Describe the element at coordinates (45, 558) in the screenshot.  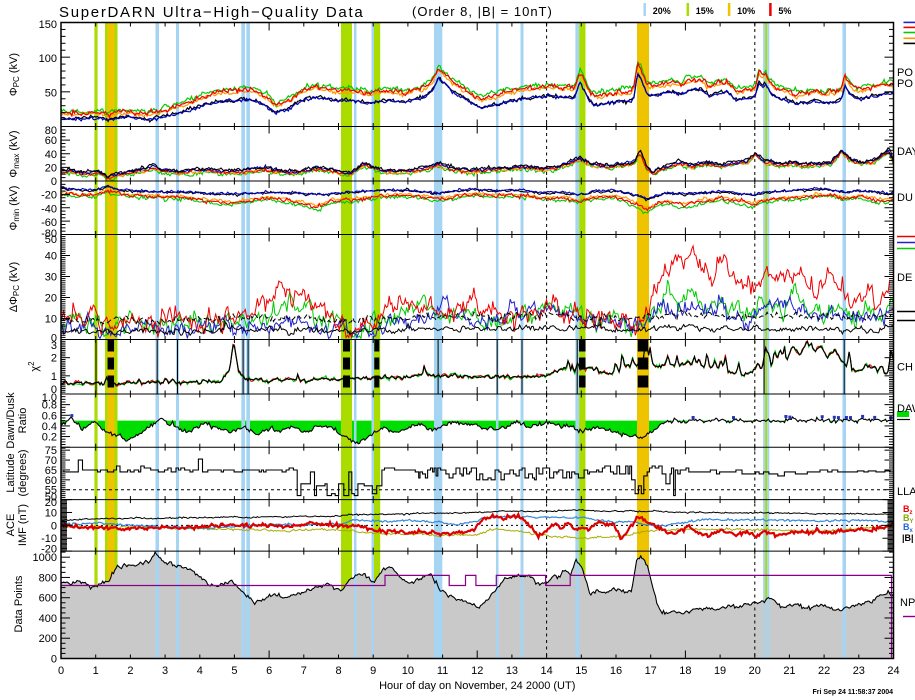
I see `svg-text: 1000` at that location.